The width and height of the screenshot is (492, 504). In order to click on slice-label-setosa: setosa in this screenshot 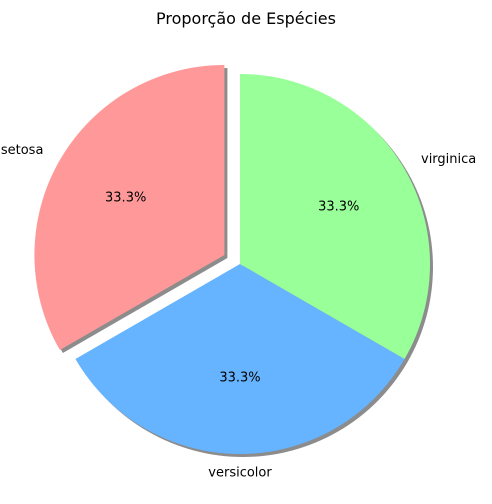, I will do `click(22, 150)`.